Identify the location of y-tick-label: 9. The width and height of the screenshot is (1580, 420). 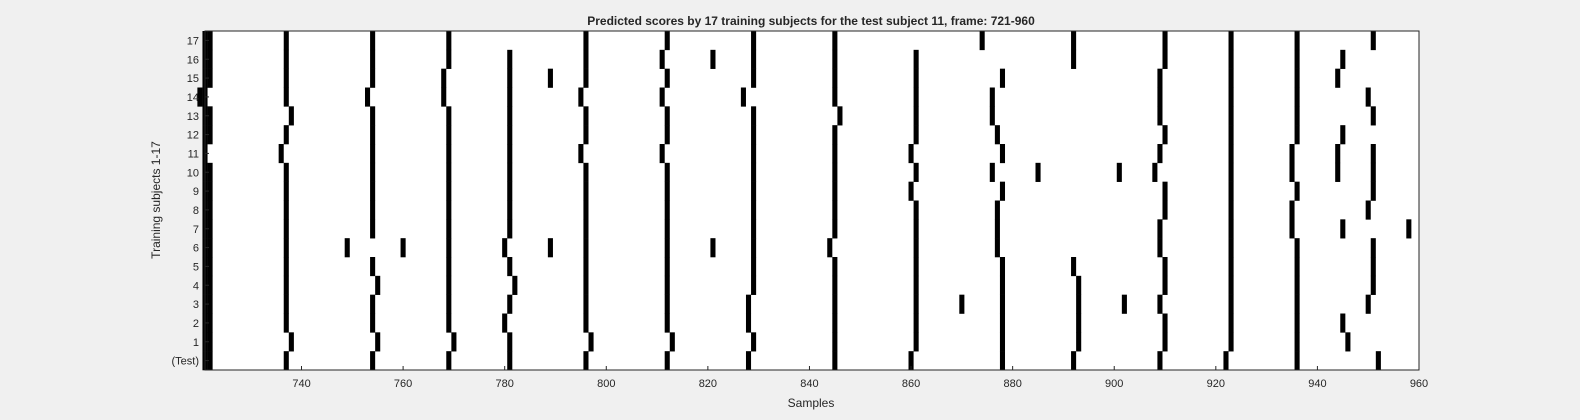
(196, 192).